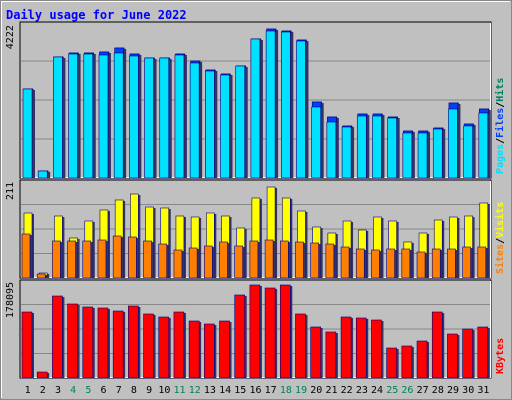 The width and height of the screenshot is (512, 400). I want to click on day-label-10: 10, so click(164, 390).